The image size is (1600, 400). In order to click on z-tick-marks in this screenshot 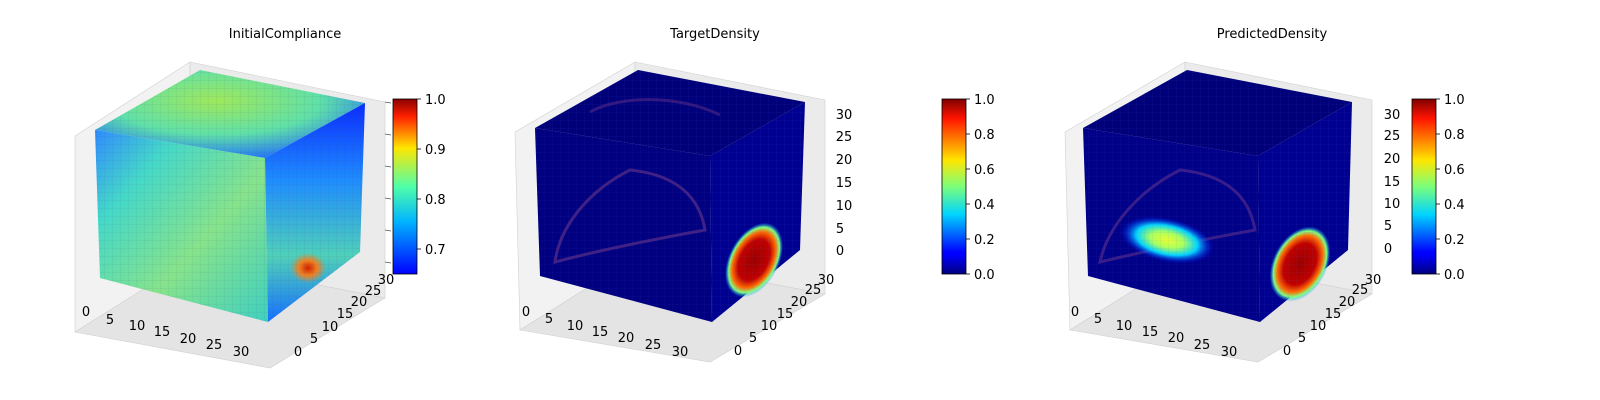, I will do `click(388, 182)`.